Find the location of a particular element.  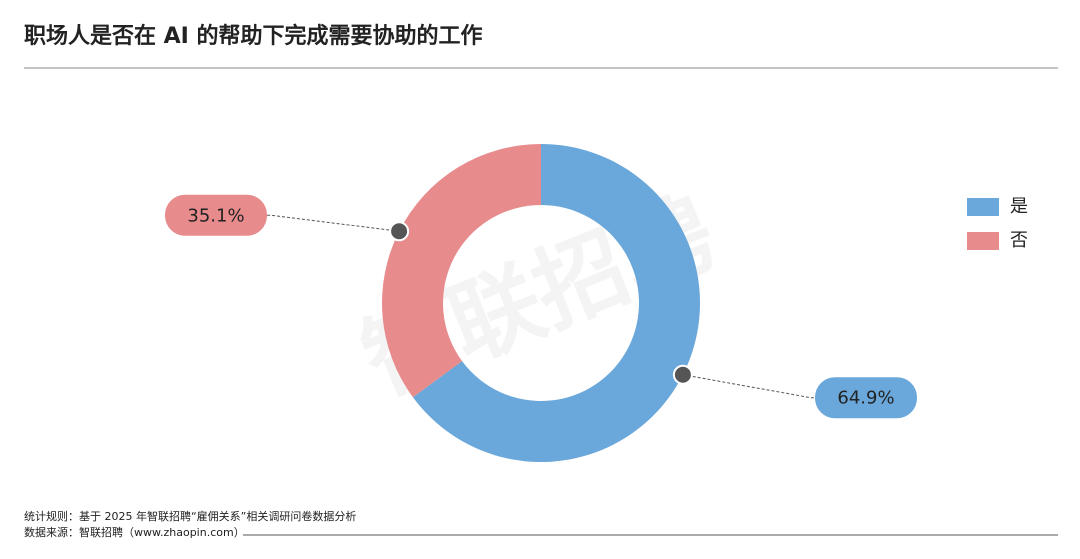

chart-title: 职场人是否在 AI 的帮助下完成需要协助的工作 is located at coordinates (253, 36).